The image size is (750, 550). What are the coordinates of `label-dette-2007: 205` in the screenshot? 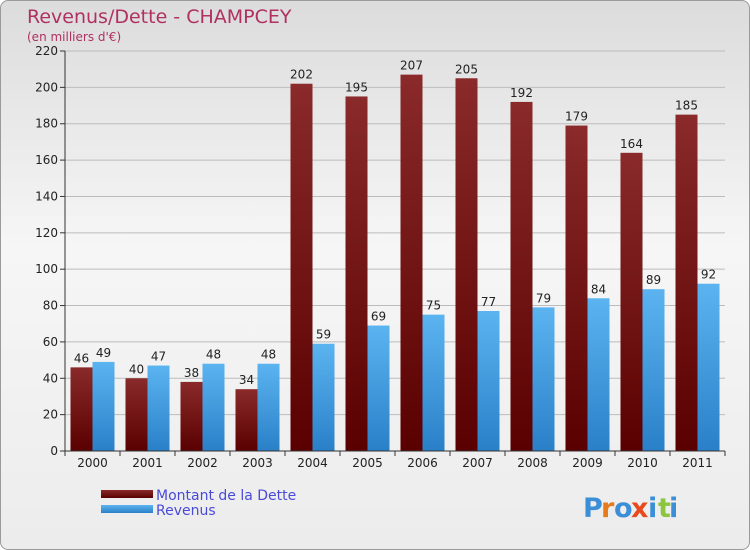 It's located at (466, 69).